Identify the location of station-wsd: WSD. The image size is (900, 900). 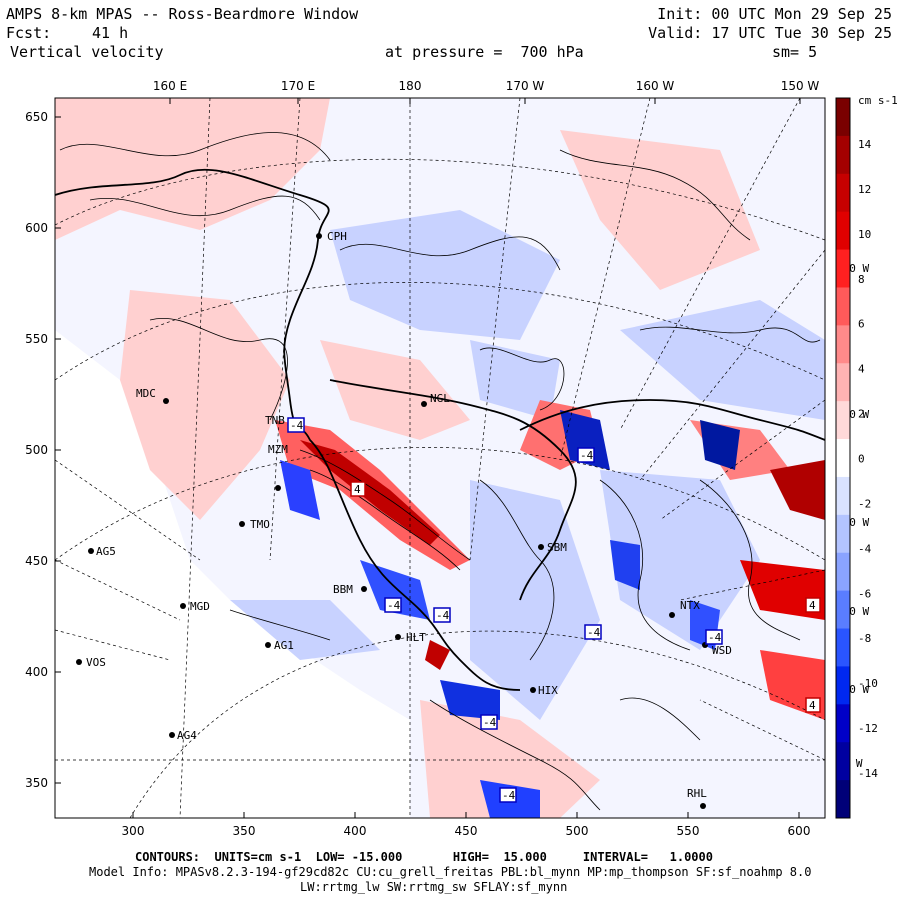
(722, 650).